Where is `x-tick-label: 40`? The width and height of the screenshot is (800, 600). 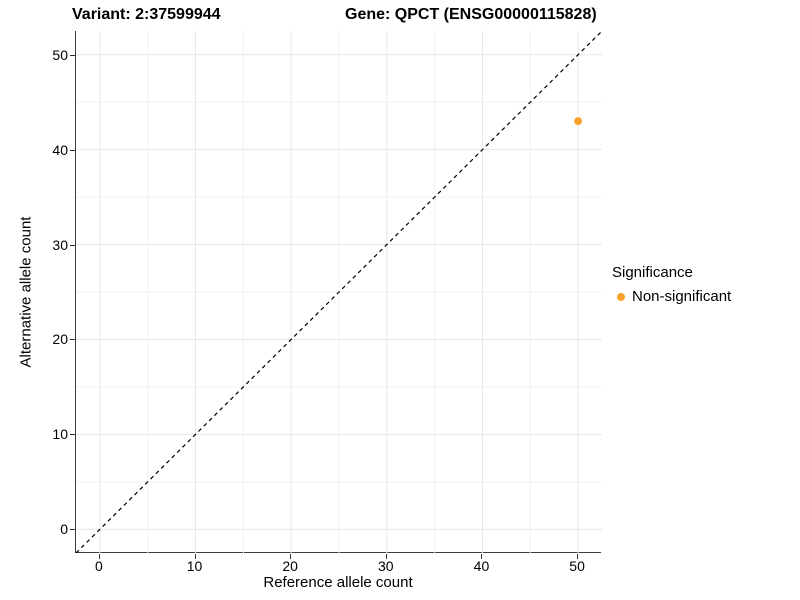
x-tick-label: 40 is located at coordinates (481, 566).